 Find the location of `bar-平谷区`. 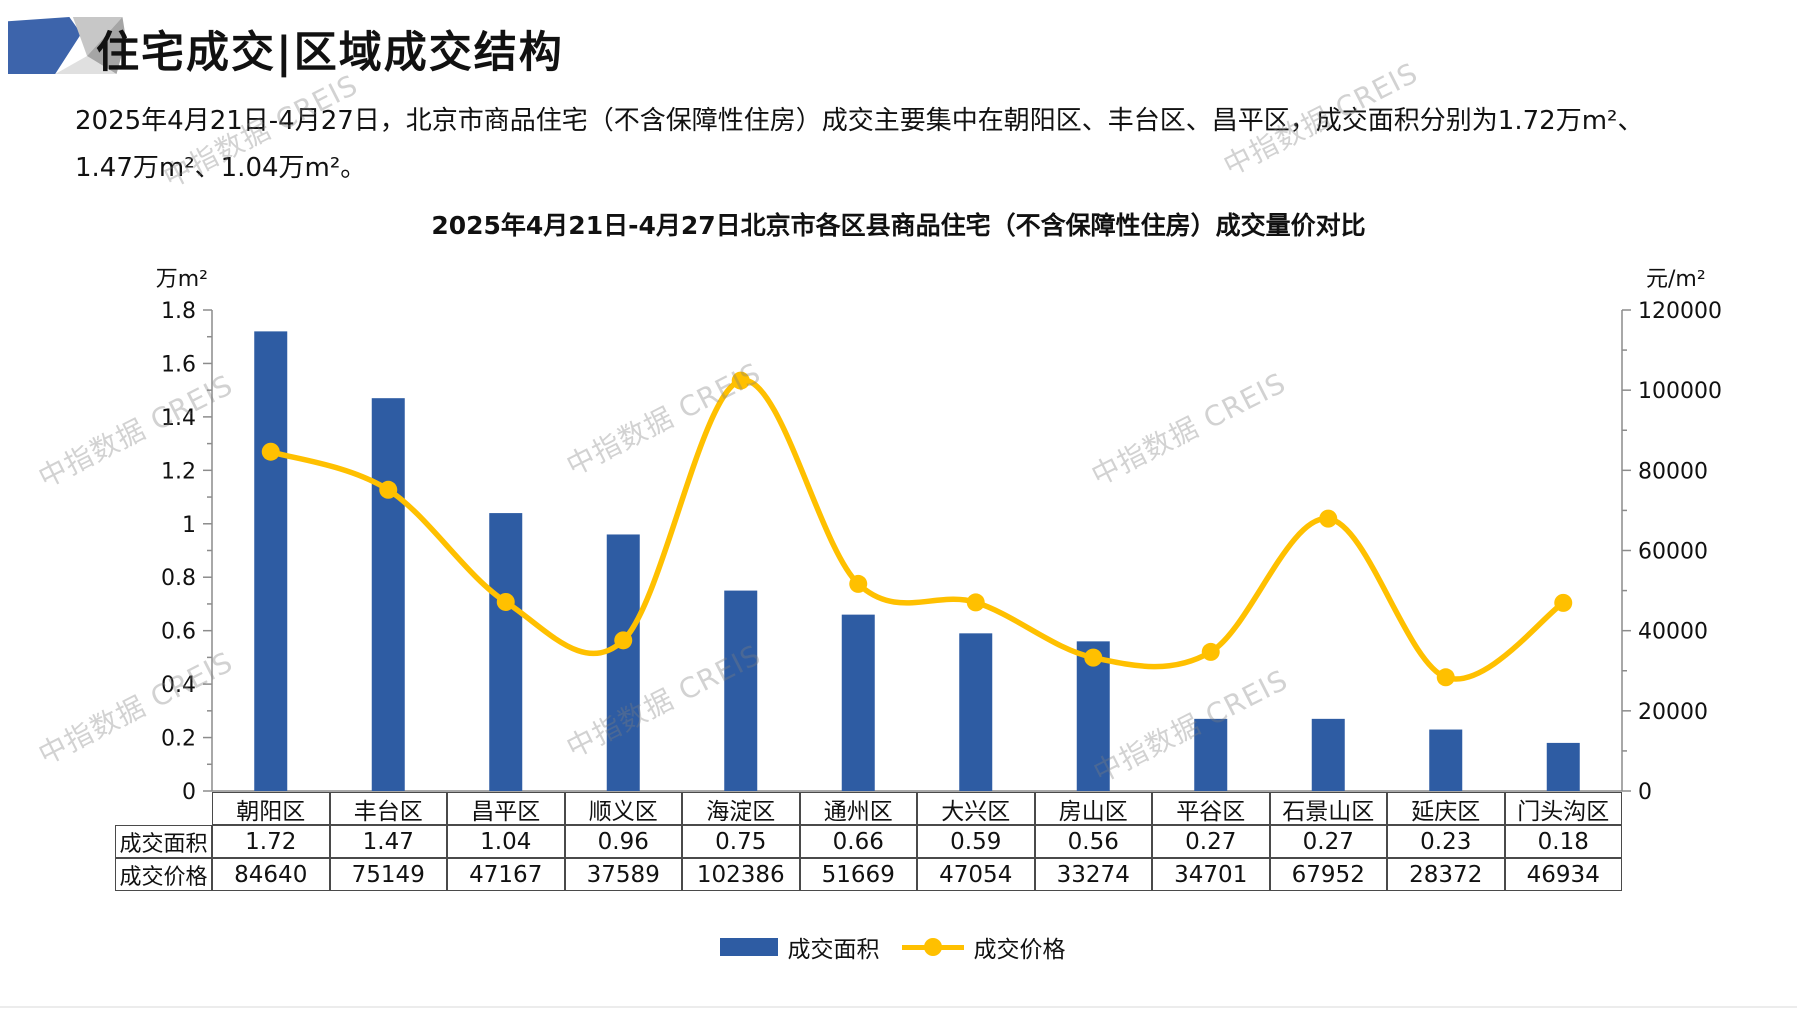

bar-平谷区 is located at coordinates (1211, 754).